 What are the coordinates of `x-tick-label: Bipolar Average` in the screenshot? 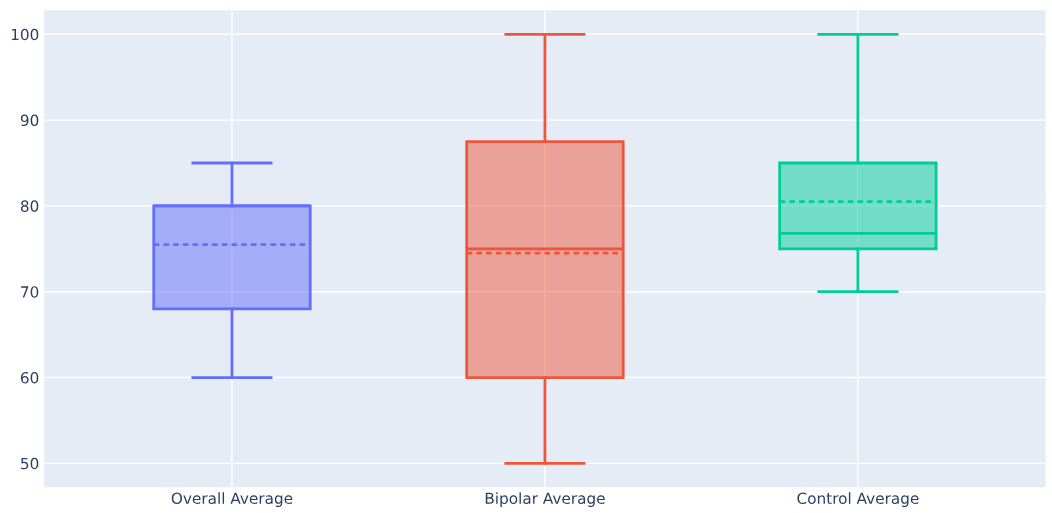 It's located at (545, 499).